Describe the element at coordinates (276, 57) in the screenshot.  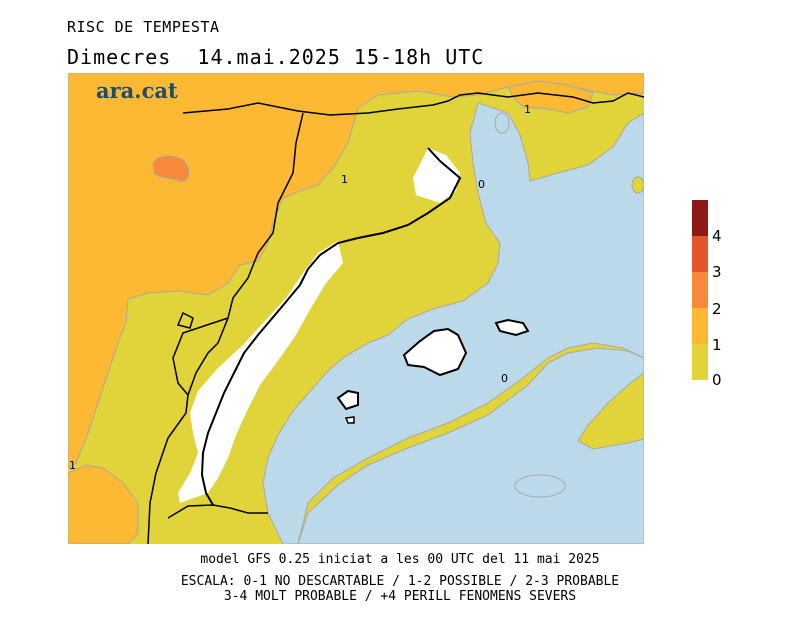
I see `forecast-date-time: Dimecres 14.mai.2025 15-18h UTC` at that location.